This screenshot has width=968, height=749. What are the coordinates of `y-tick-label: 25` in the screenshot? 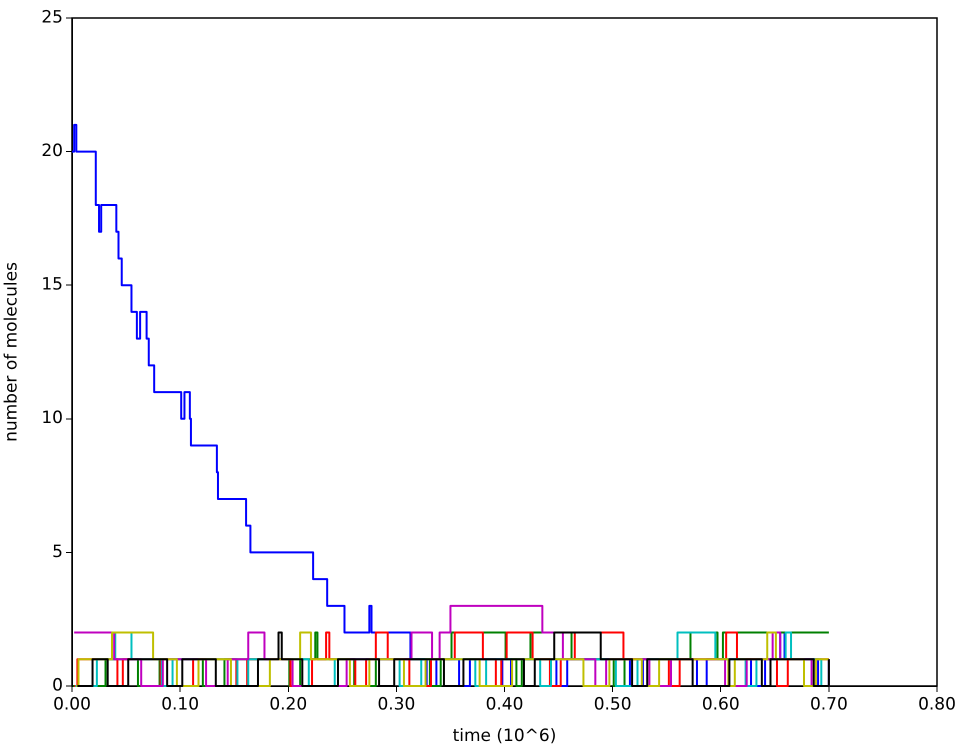 It's located at (52, 17).